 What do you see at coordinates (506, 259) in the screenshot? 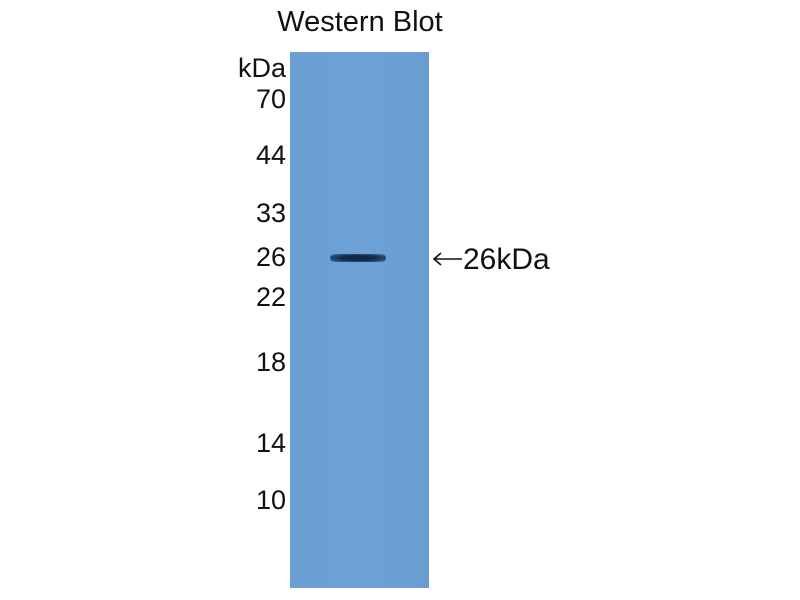
I see `band-size-label: 26kDa` at bounding box center [506, 259].